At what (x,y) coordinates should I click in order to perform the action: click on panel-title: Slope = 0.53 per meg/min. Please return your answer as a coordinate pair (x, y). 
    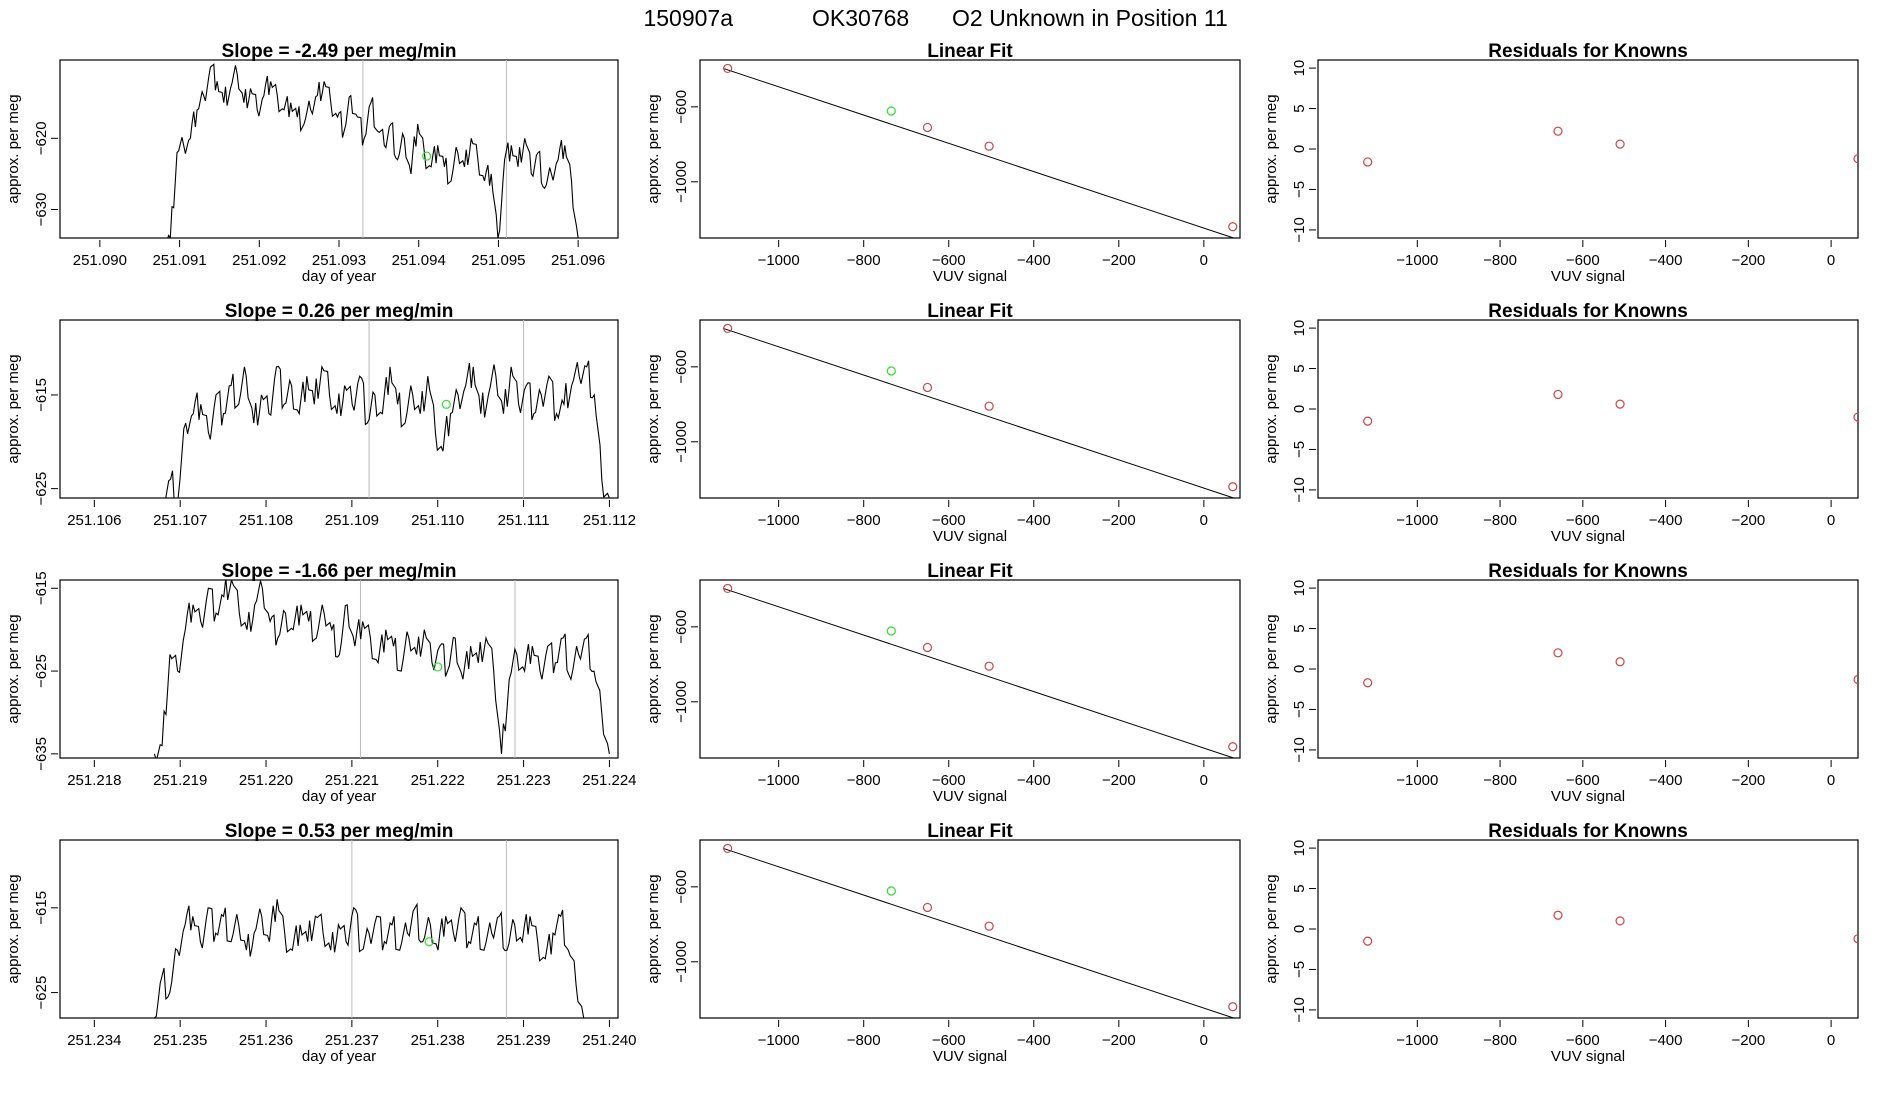
    Looking at the image, I should click on (339, 831).